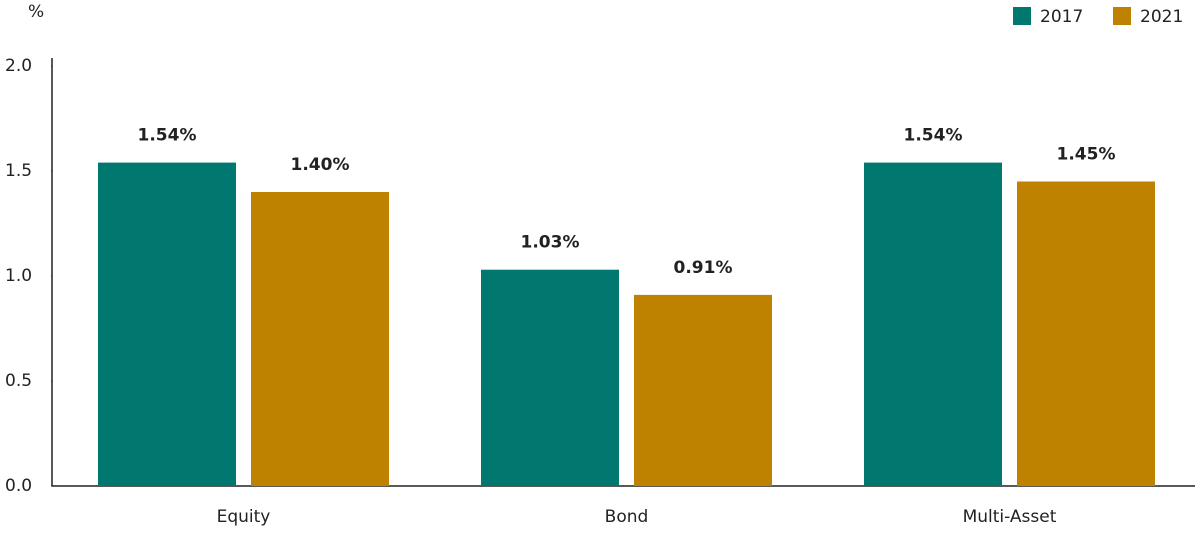 The width and height of the screenshot is (1200, 539). Describe the element at coordinates (18, 276) in the screenshot. I see `y-tick-label: 1.0` at that location.